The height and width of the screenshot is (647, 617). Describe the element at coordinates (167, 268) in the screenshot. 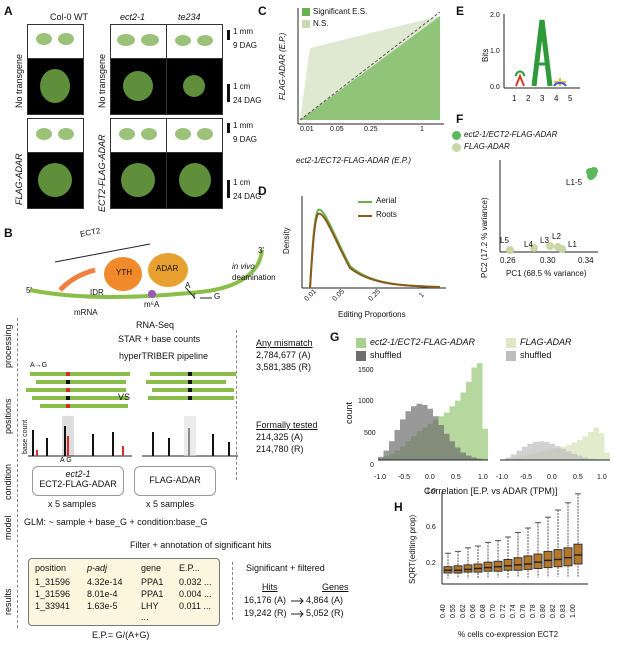

I see `adar-label: ADAR` at that location.